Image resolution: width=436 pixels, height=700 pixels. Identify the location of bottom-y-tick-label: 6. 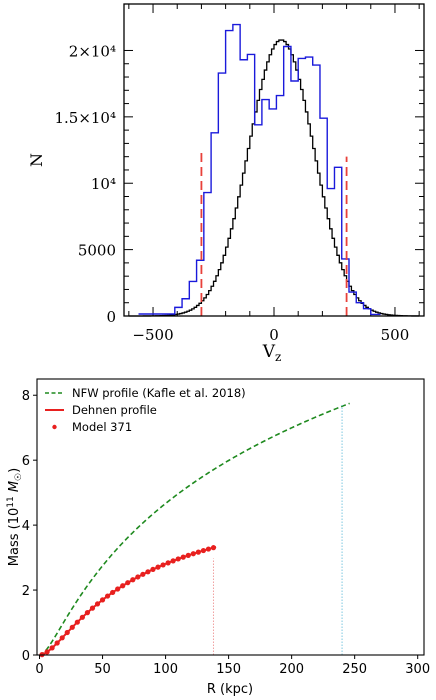
(26, 461).